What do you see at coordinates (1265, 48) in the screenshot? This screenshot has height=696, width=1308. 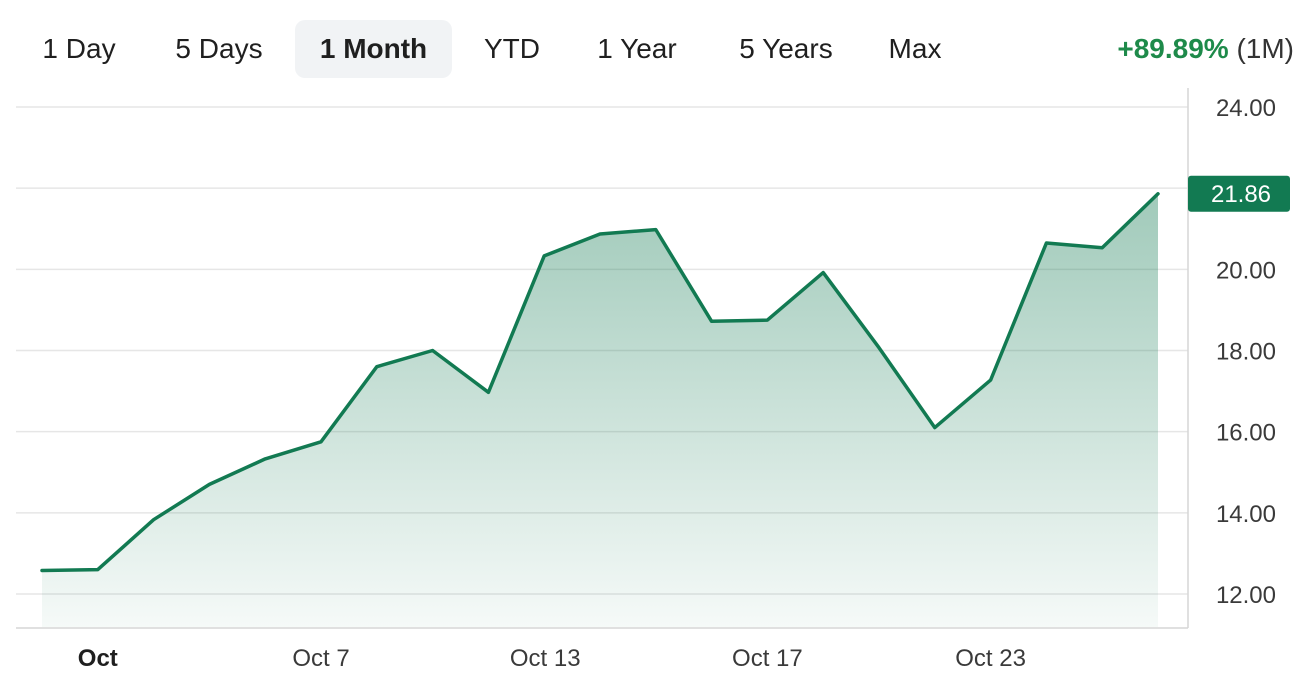 I see `change-period: (1M)` at bounding box center [1265, 48].